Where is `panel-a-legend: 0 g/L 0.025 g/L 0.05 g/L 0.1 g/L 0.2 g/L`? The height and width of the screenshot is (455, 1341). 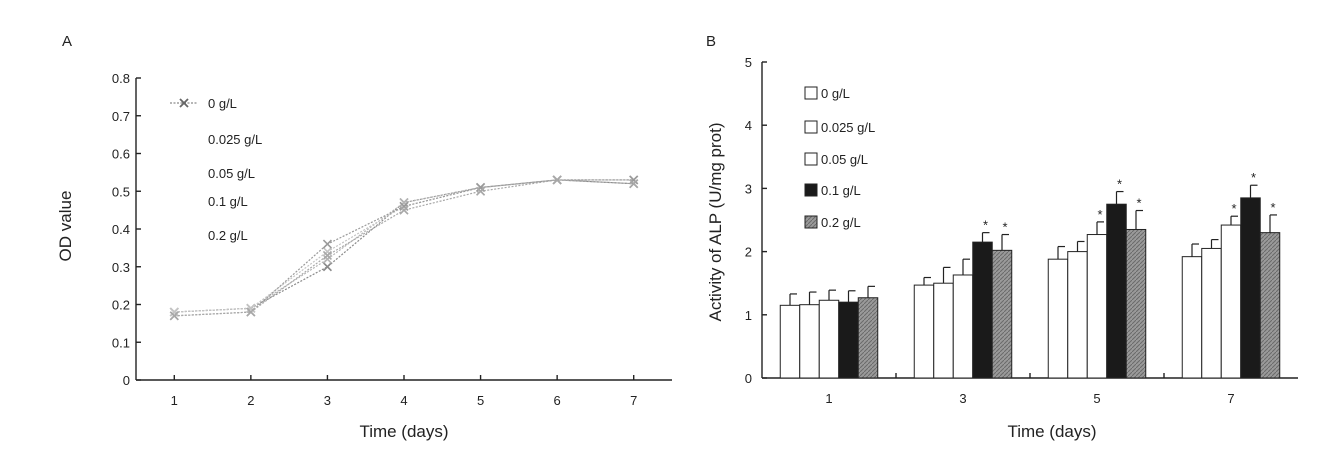
panel-a-legend: 0 g/L 0.025 g/L 0.05 g/L 0.1 g/L 0.2 g/L is located at coordinates (216, 169).